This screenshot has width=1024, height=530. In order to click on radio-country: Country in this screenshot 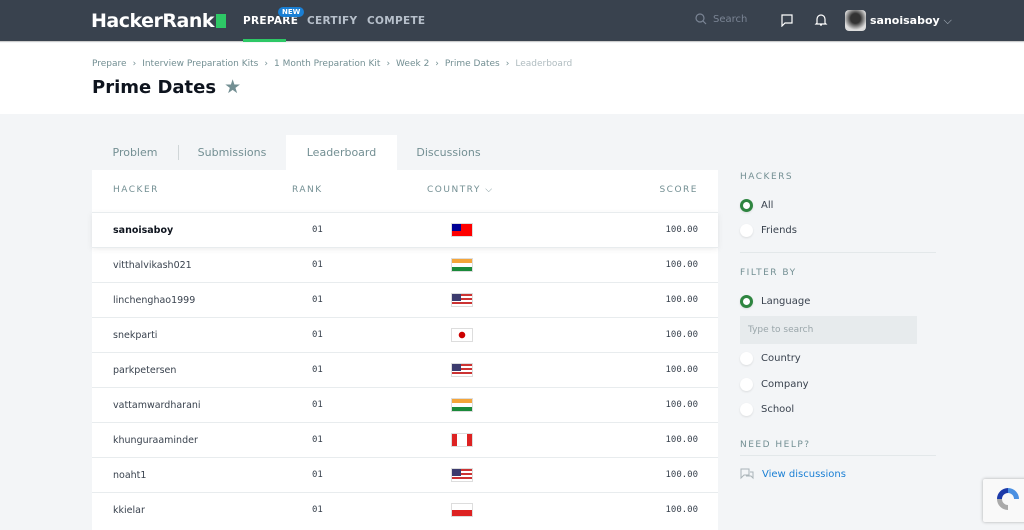, I will do `click(770, 358)`.